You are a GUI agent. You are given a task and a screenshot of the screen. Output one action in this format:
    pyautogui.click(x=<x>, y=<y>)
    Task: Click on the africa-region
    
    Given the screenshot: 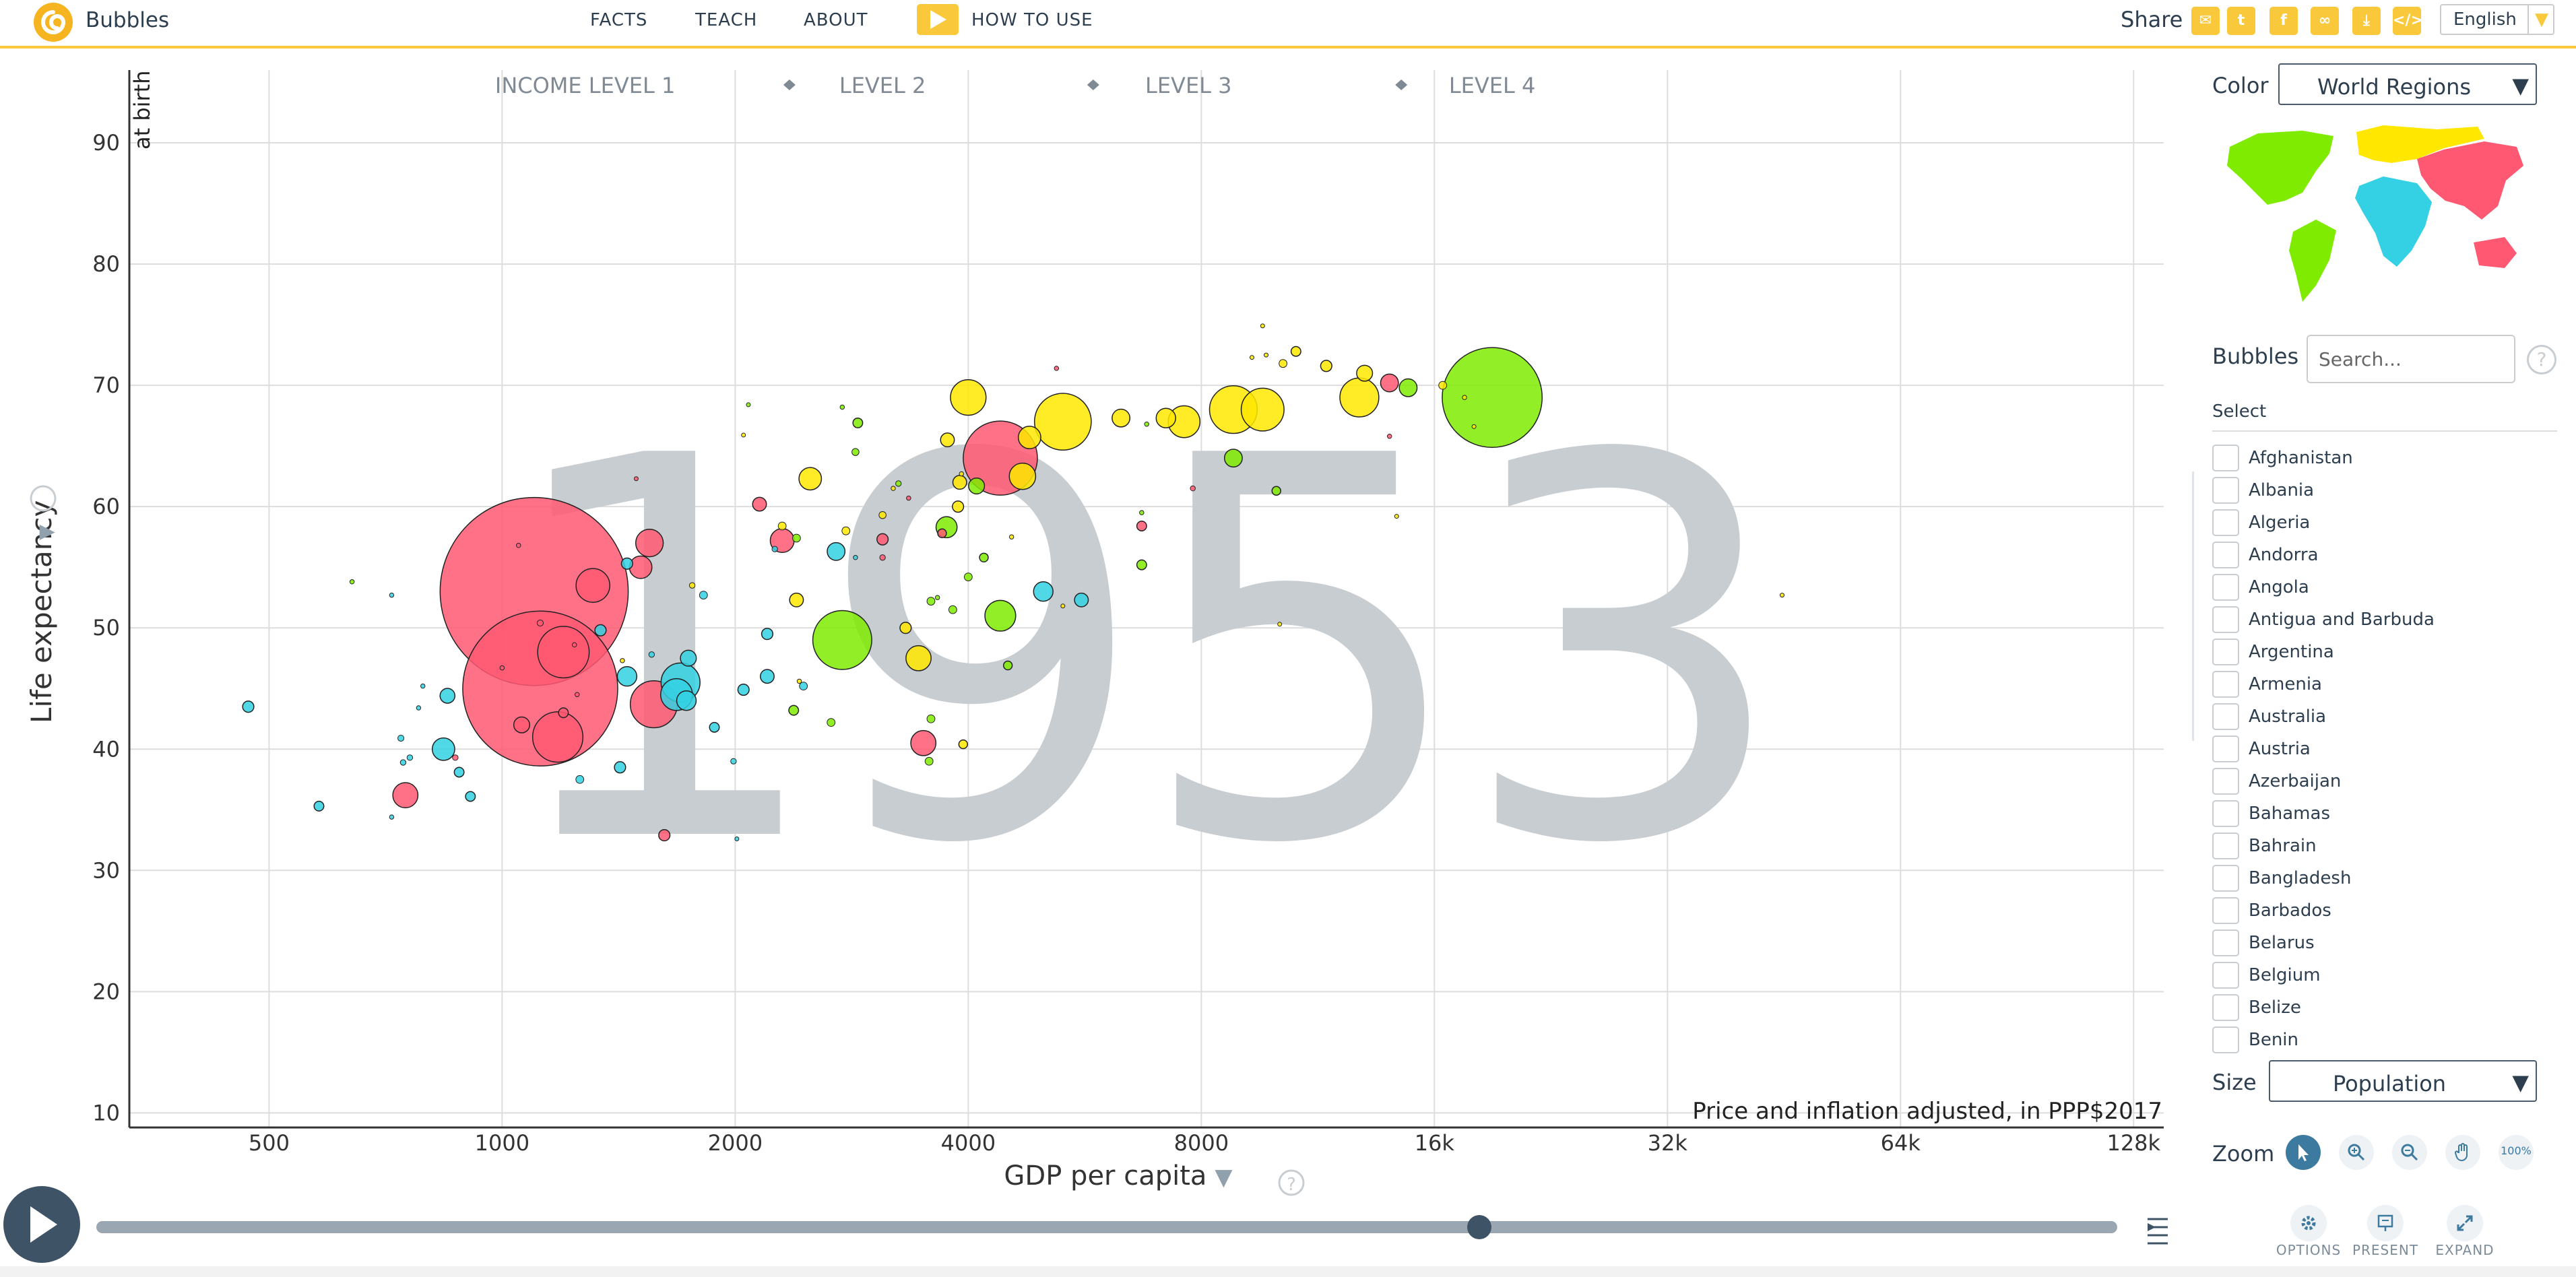 What is the action you would take?
    pyautogui.click(x=2394, y=221)
    